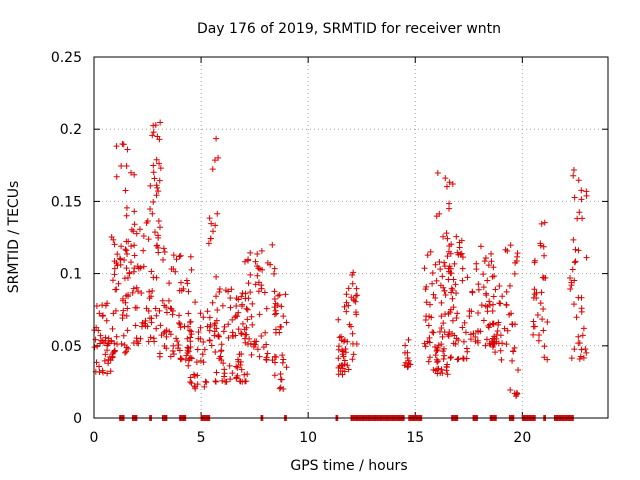  Describe the element at coordinates (71, 130) in the screenshot. I see `y-tick-label: 0.2` at that location.